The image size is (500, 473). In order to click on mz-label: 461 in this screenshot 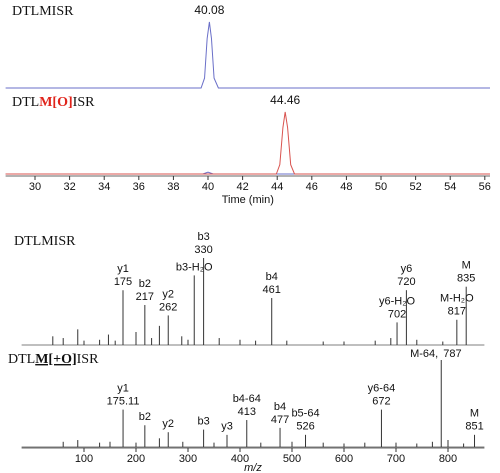, I will do `click(272, 290)`.